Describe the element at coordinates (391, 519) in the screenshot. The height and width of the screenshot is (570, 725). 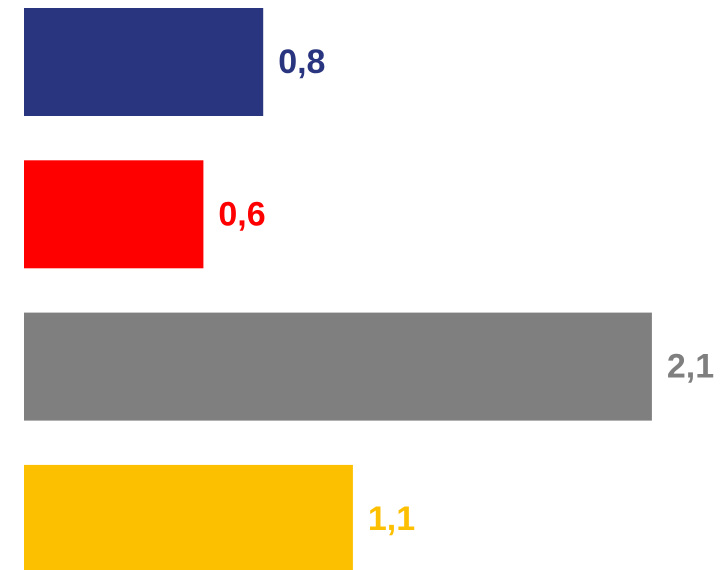
I see `value-label: 1,1` at that location.